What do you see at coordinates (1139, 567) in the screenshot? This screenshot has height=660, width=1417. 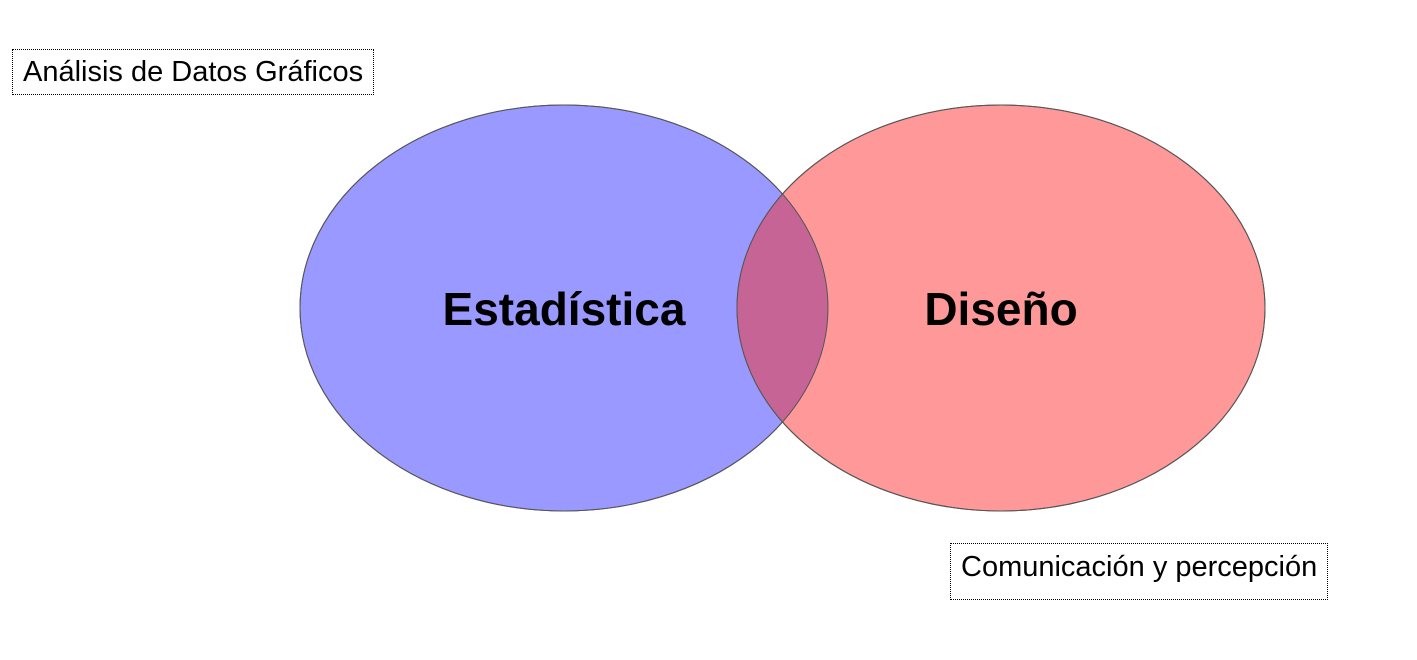 I see `footer-note: Comunicación y percepción` at bounding box center [1139, 567].